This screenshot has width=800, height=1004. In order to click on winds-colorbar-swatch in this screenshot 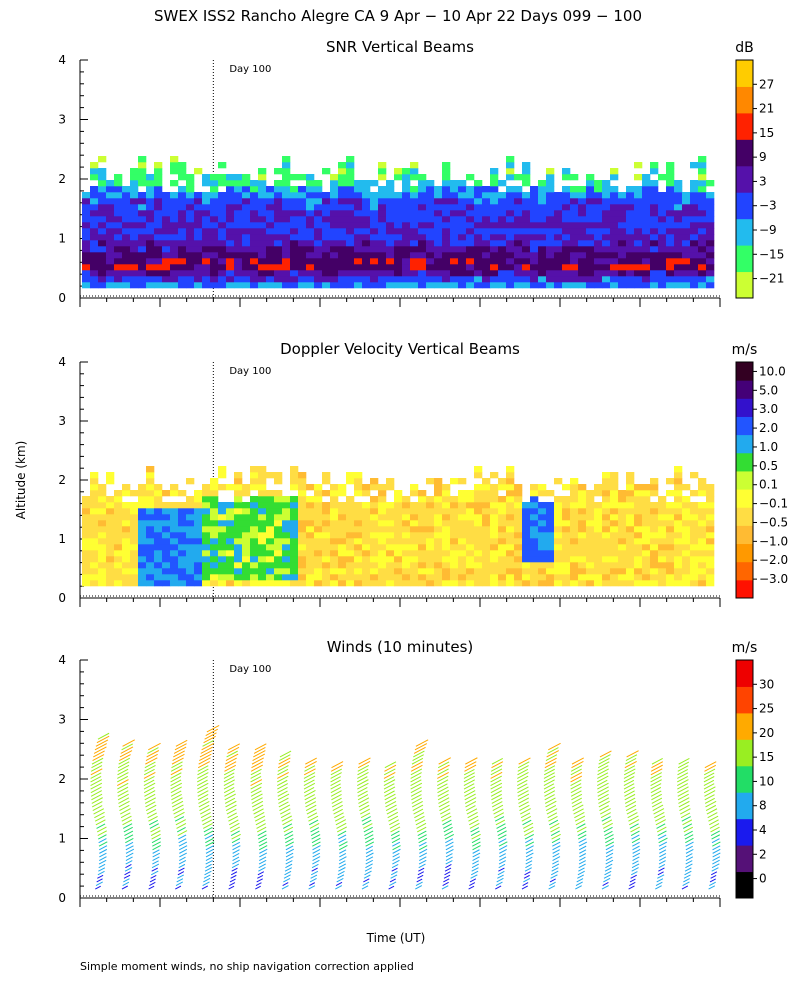, I will do `click(744, 726)`.